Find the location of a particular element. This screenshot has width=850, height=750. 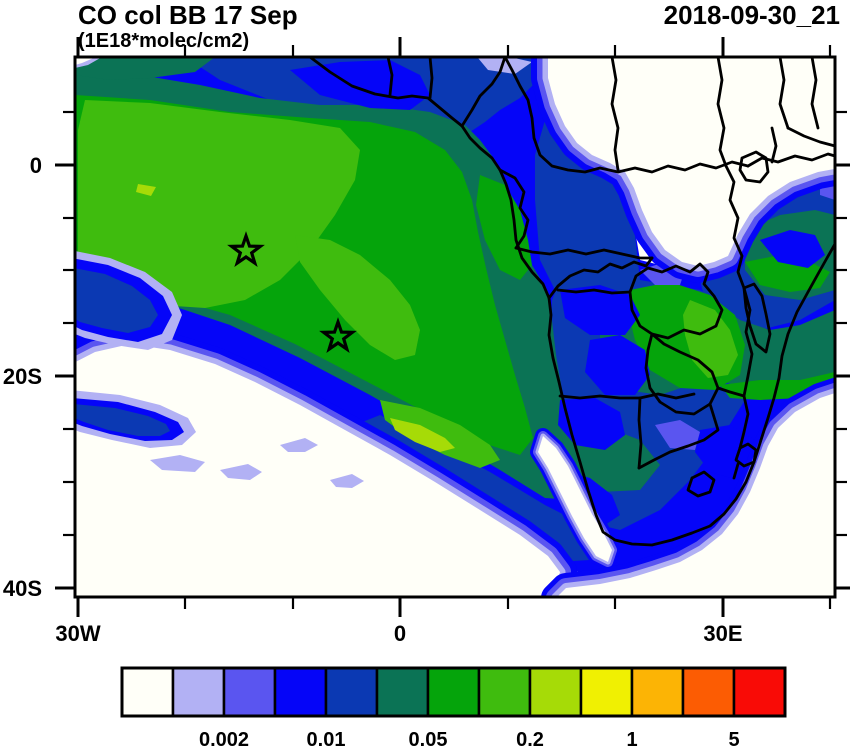

border-drc-angola is located at coordinates (584, 253).